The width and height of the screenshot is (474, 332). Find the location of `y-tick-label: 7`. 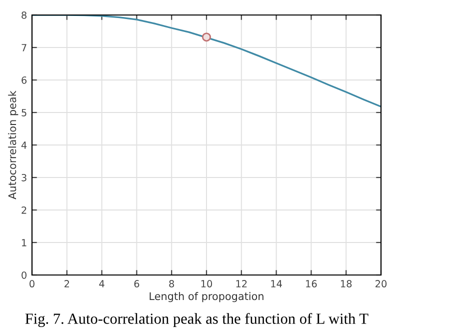

y-tick-label: 7 is located at coordinates (24, 48).